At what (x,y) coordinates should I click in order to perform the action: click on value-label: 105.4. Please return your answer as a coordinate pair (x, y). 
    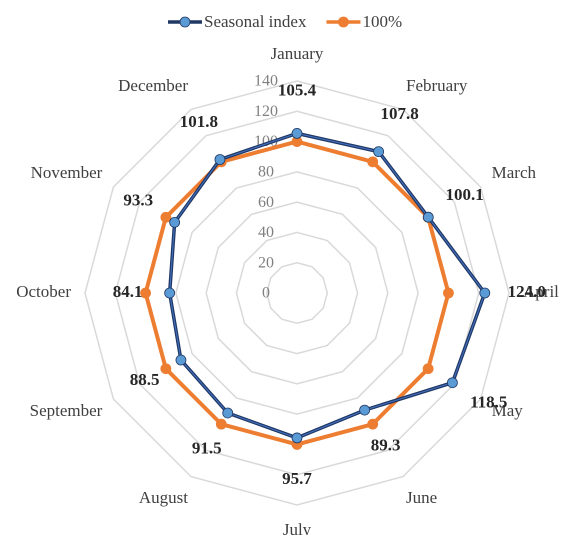
    Looking at the image, I should click on (297, 89).